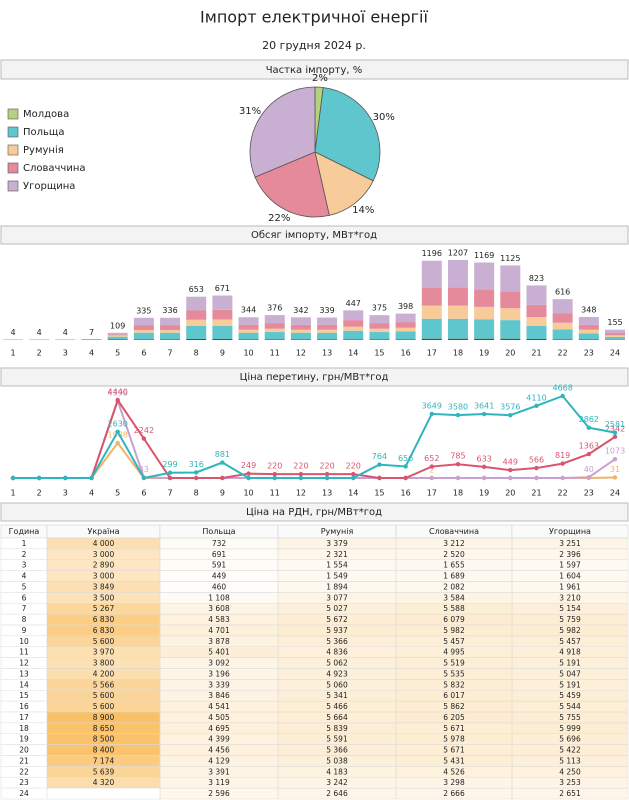 The height and width of the screenshot is (800, 629). I want to click on cell, so click(570, 793).